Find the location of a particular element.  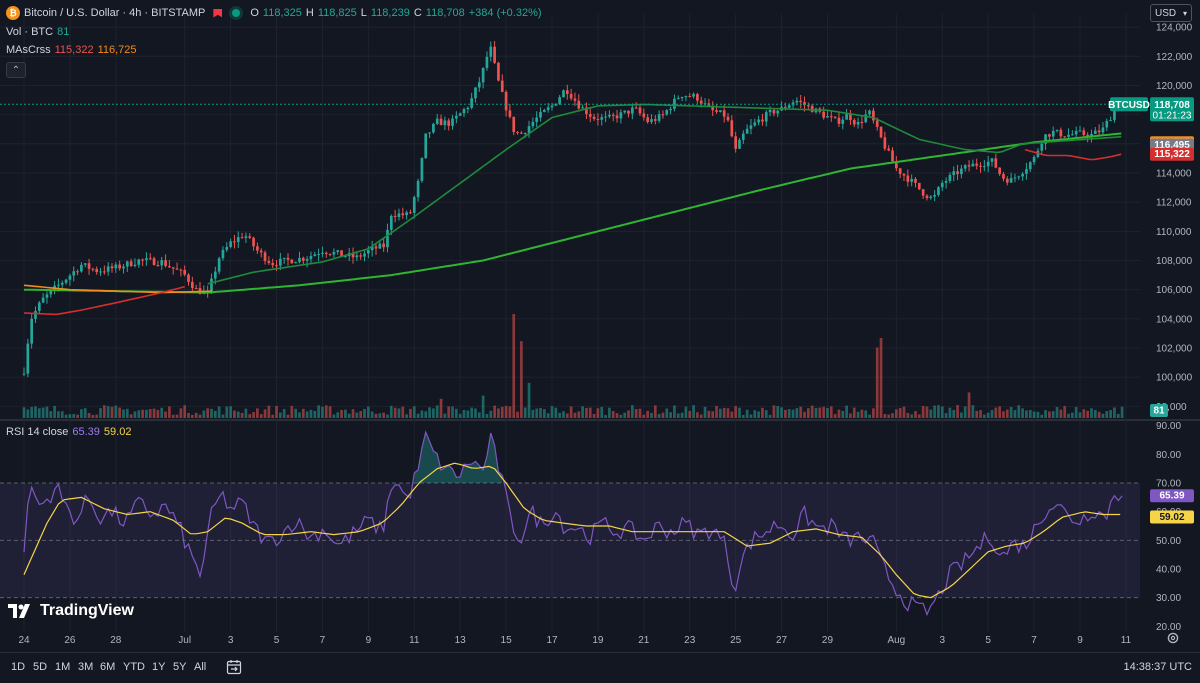

range-5y-button: 5Y is located at coordinates (180, 667).